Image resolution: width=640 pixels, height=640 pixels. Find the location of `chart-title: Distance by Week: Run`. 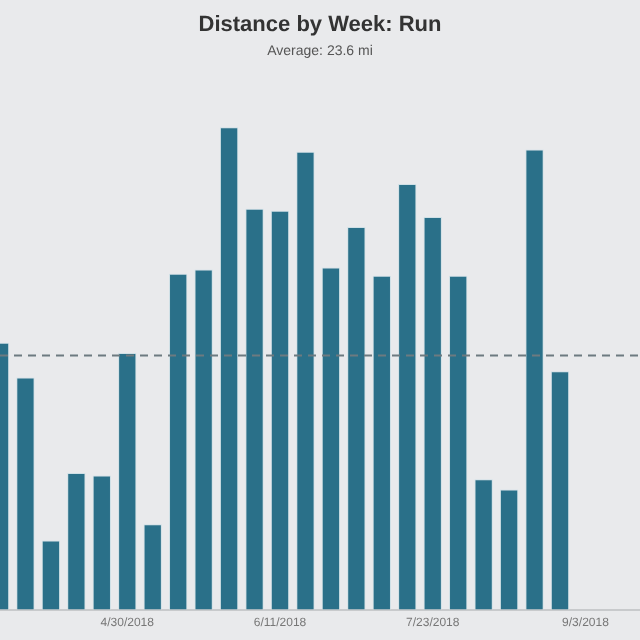

chart-title: Distance by Week: Run is located at coordinates (320, 25).